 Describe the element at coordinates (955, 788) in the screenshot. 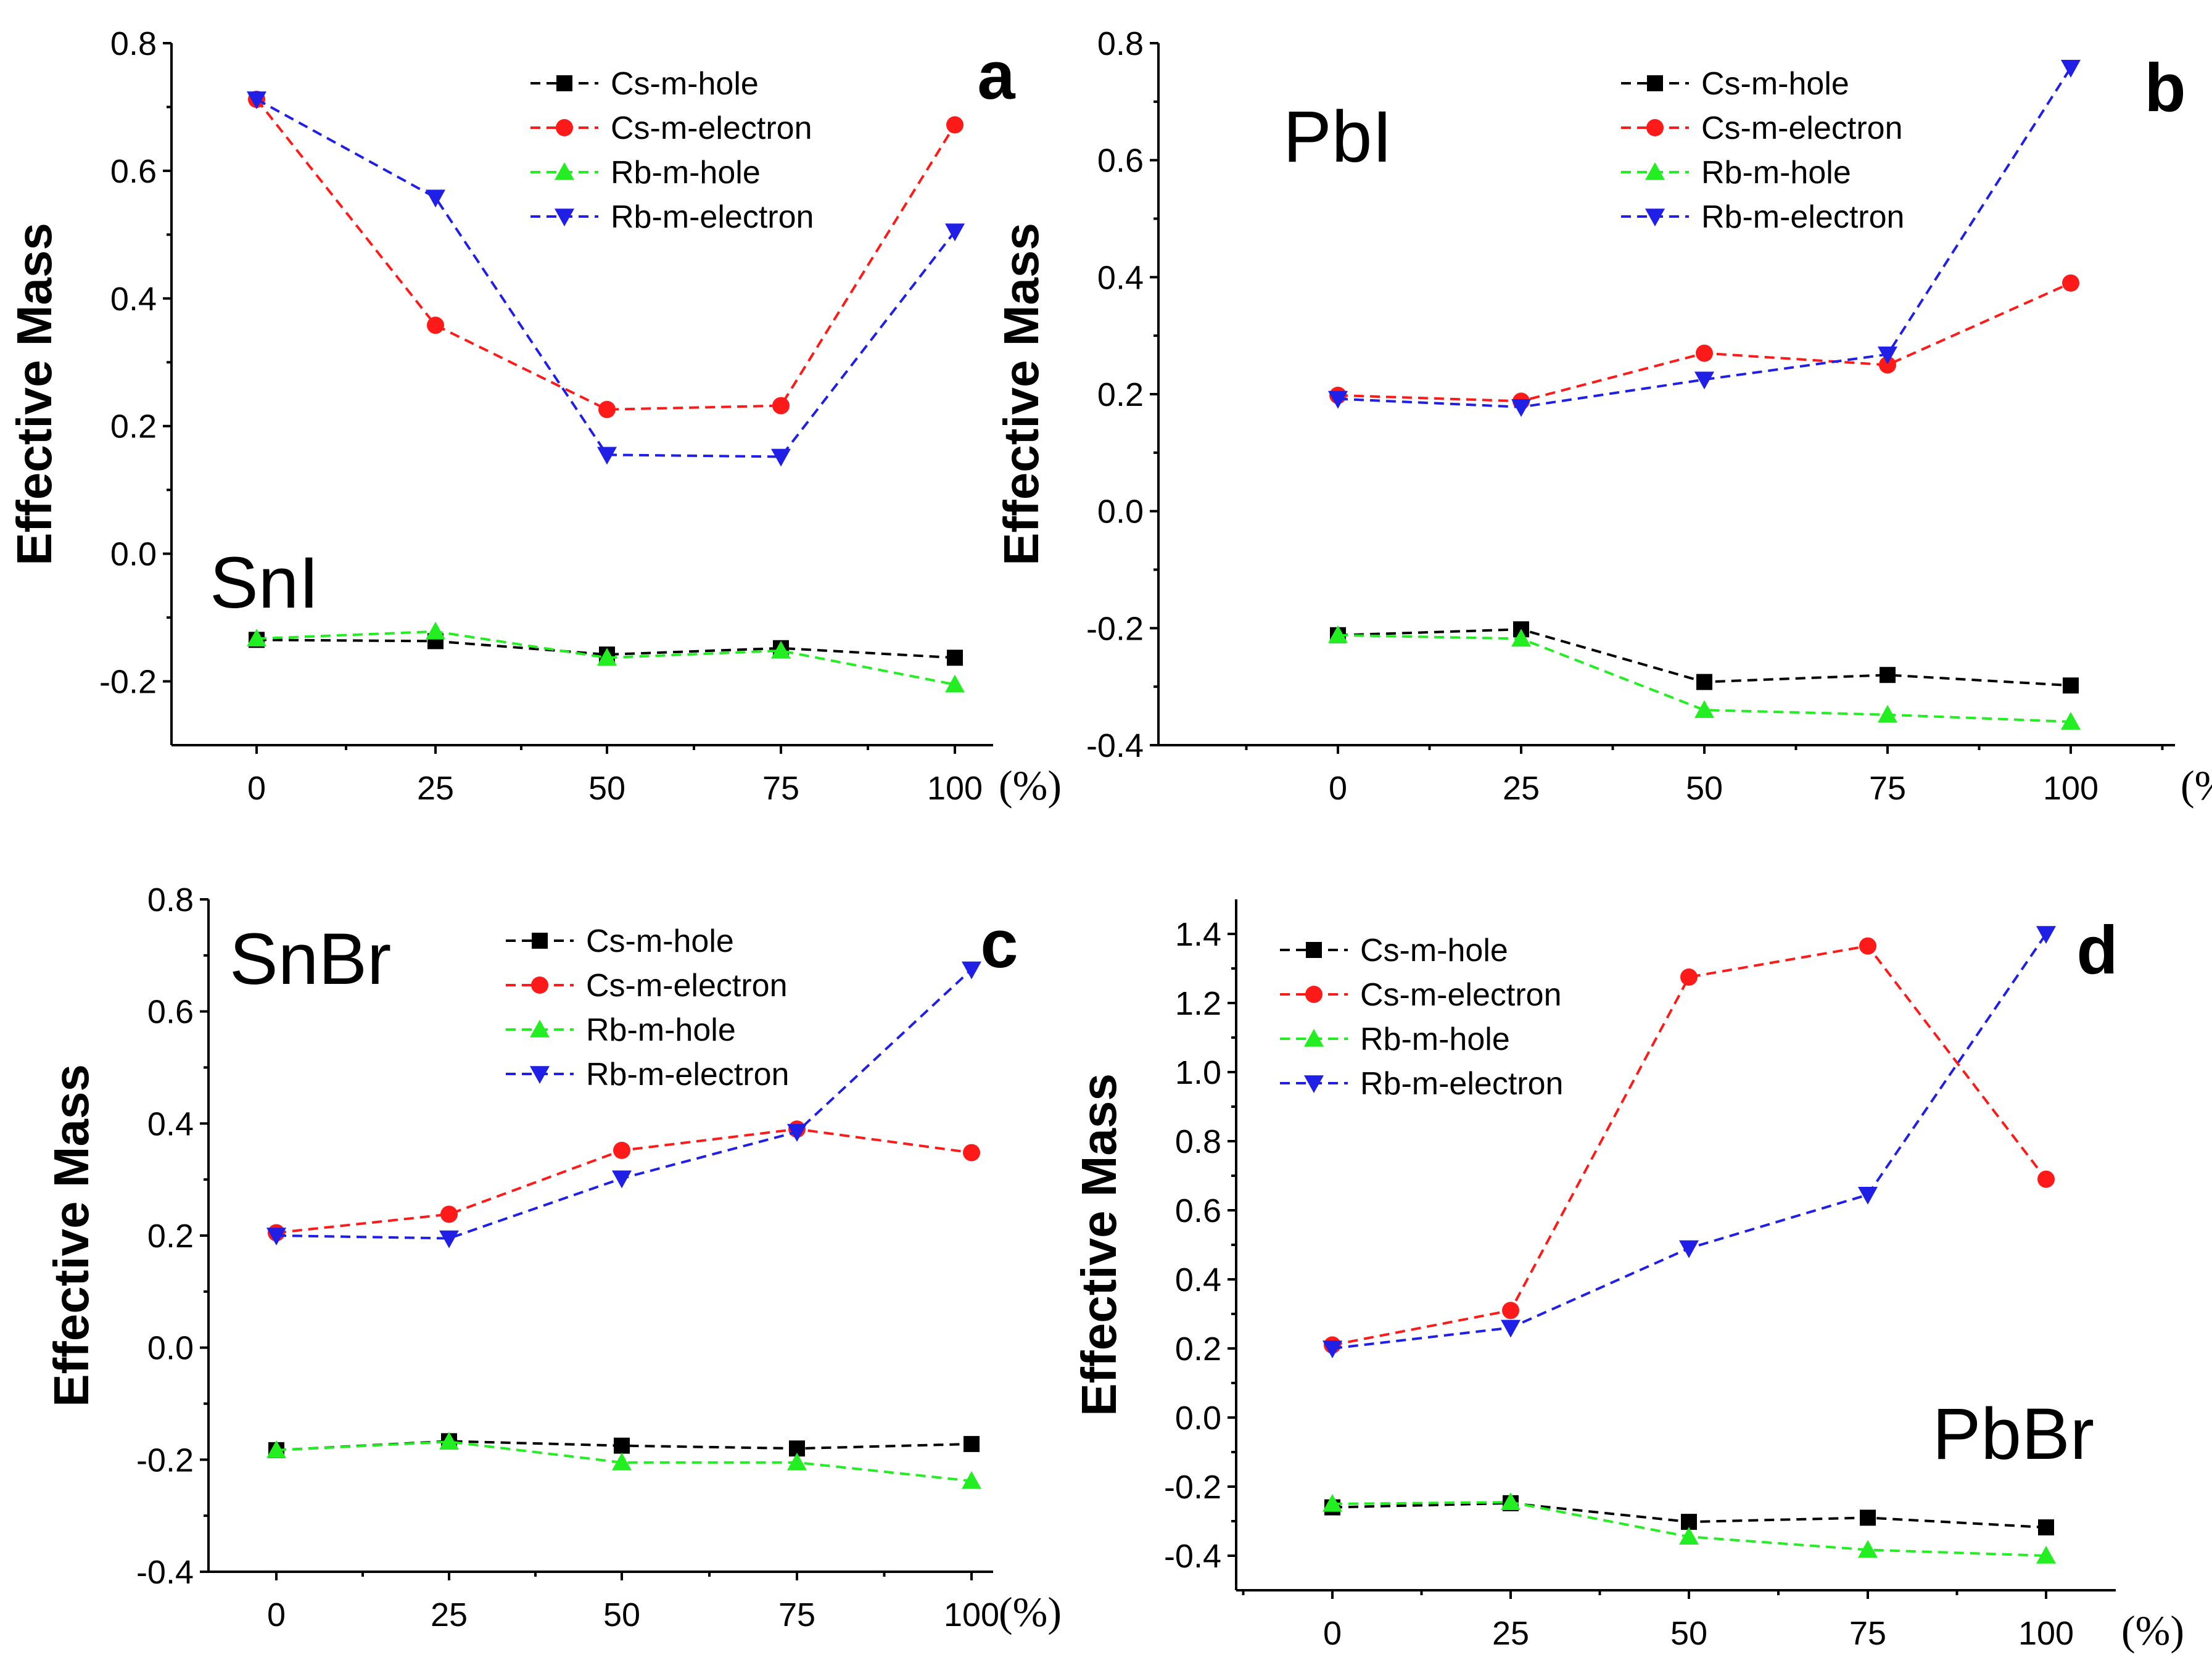

I see `x-tick-label: 100` at that location.